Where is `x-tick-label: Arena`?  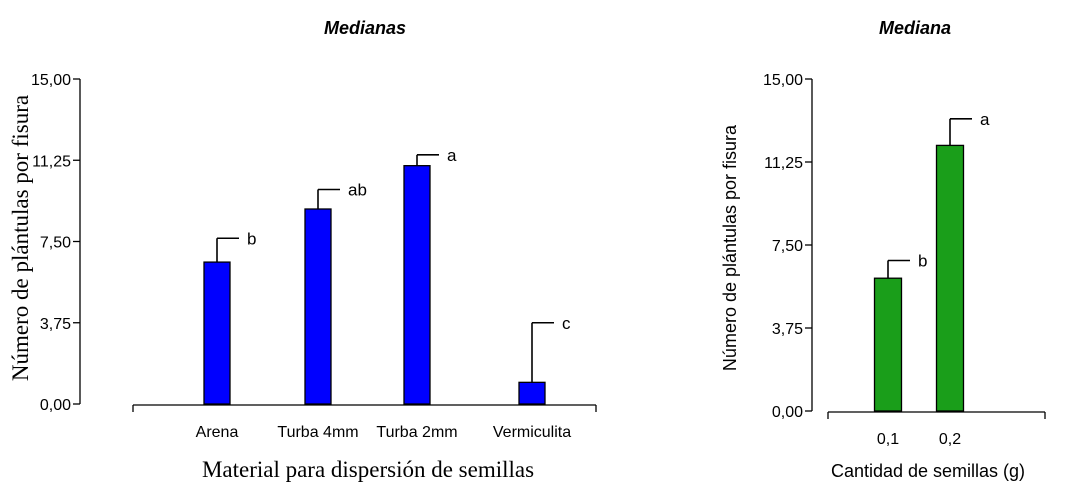 x-tick-label: Arena is located at coordinates (217, 432).